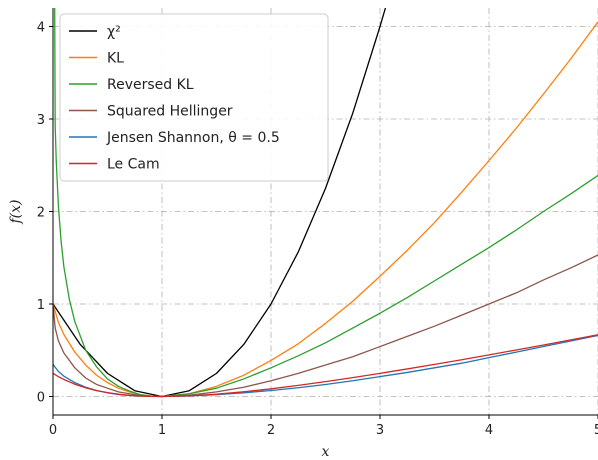  What do you see at coordinates (380, 430) in the screenshot?
I see `x-tick-label: 3` at bounding box center [380, 430].